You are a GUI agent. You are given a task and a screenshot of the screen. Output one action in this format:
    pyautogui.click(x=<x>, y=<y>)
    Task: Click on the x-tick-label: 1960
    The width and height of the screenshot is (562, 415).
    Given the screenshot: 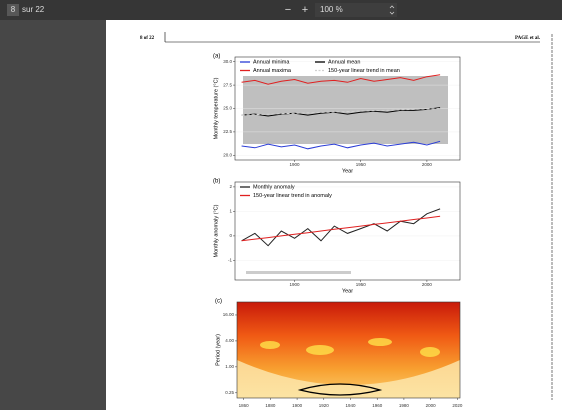 What is the action you would take?
    pyautogui.click(x=377, y=405)
    